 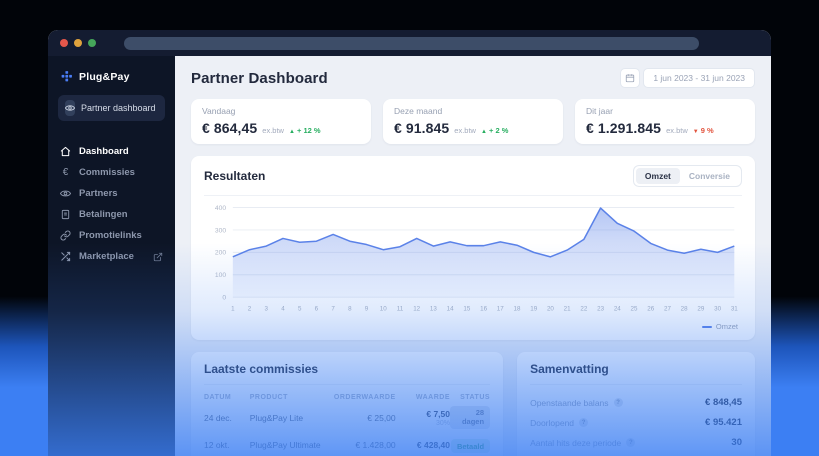 I want to click on cell-product: Plug&Pay Ultimate, so click(x=285, y=444).